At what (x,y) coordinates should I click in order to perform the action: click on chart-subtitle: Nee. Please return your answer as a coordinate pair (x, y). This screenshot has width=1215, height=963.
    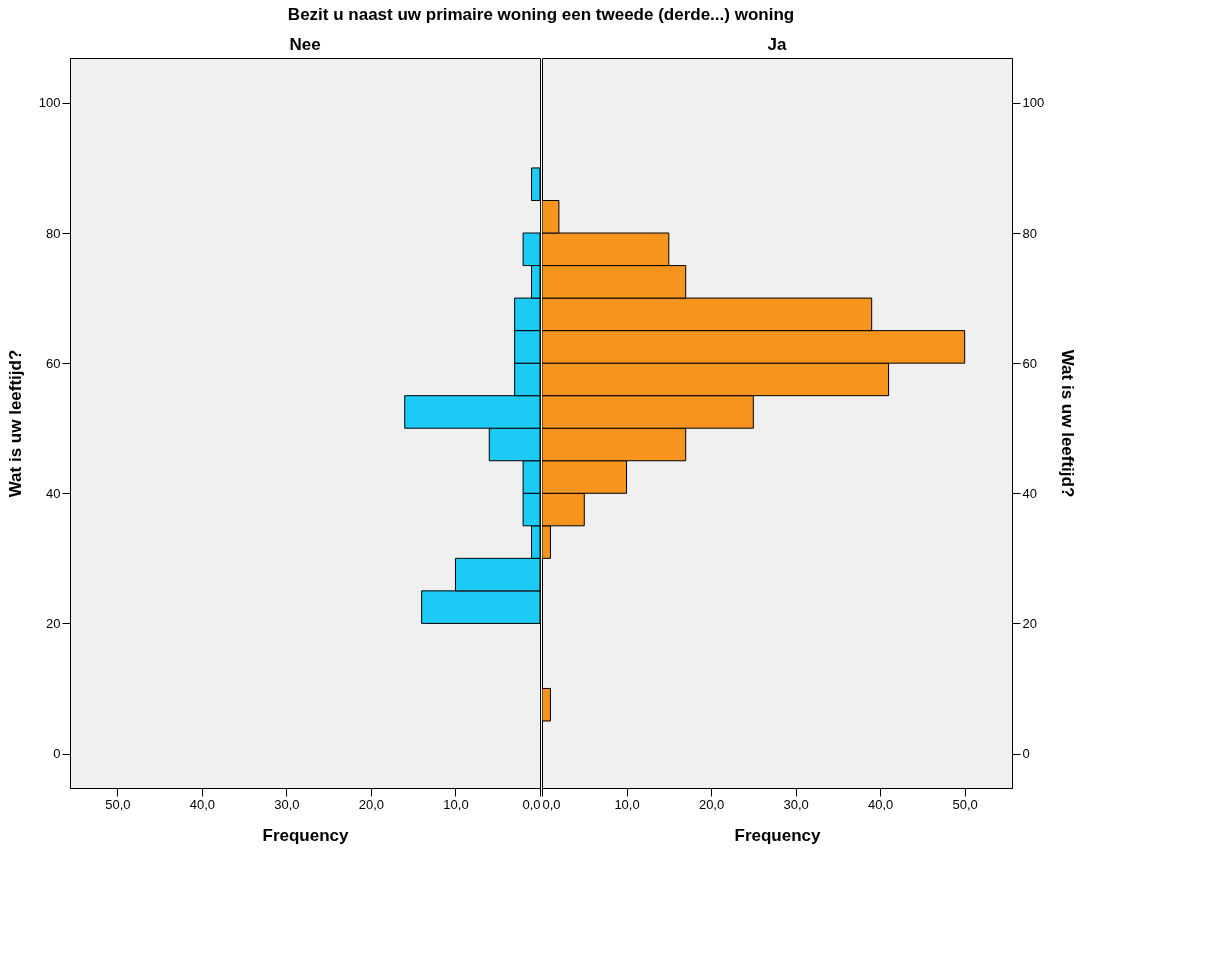
    Looking at the image, I should click on (305, 44).